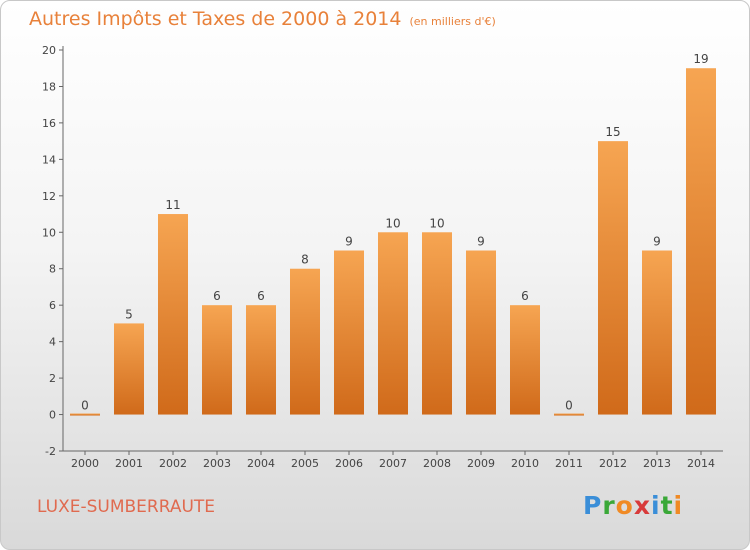 Image resolution: width=750 pixels, height=550 pixels. I want to click on chart-title-main: Autres Impôts et Taxes de 2000 à 2014, so click(215, 19).